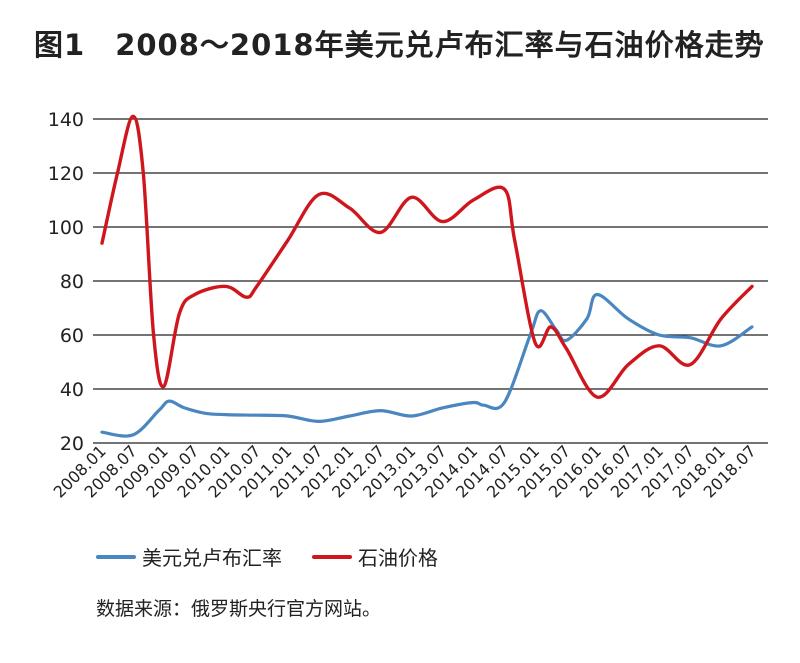 The width and height of the screenshot is (800, 663). I want to click on legend-label-usd-rub: 美元兑卢布汇率, so click(212, 558).